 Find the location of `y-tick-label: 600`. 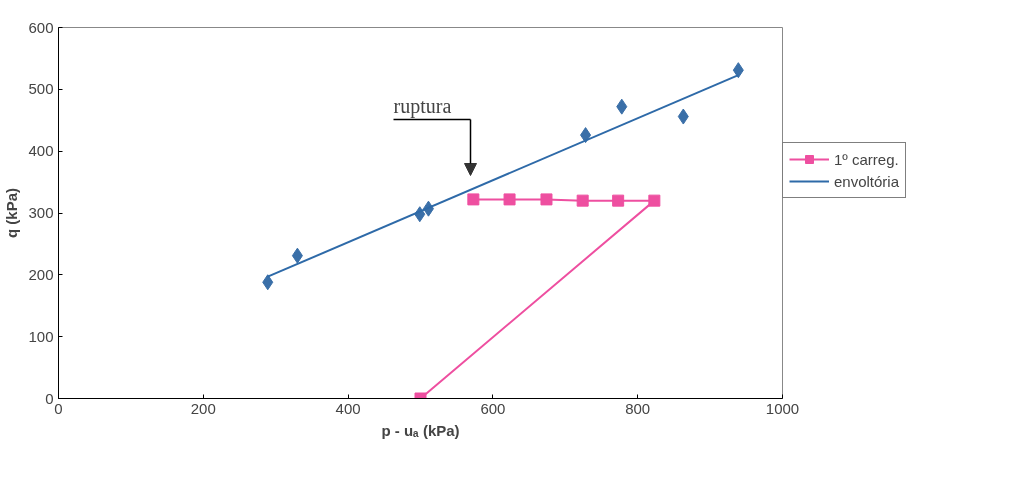

y-tick-label: 600 is located at coordinates (41, 27).